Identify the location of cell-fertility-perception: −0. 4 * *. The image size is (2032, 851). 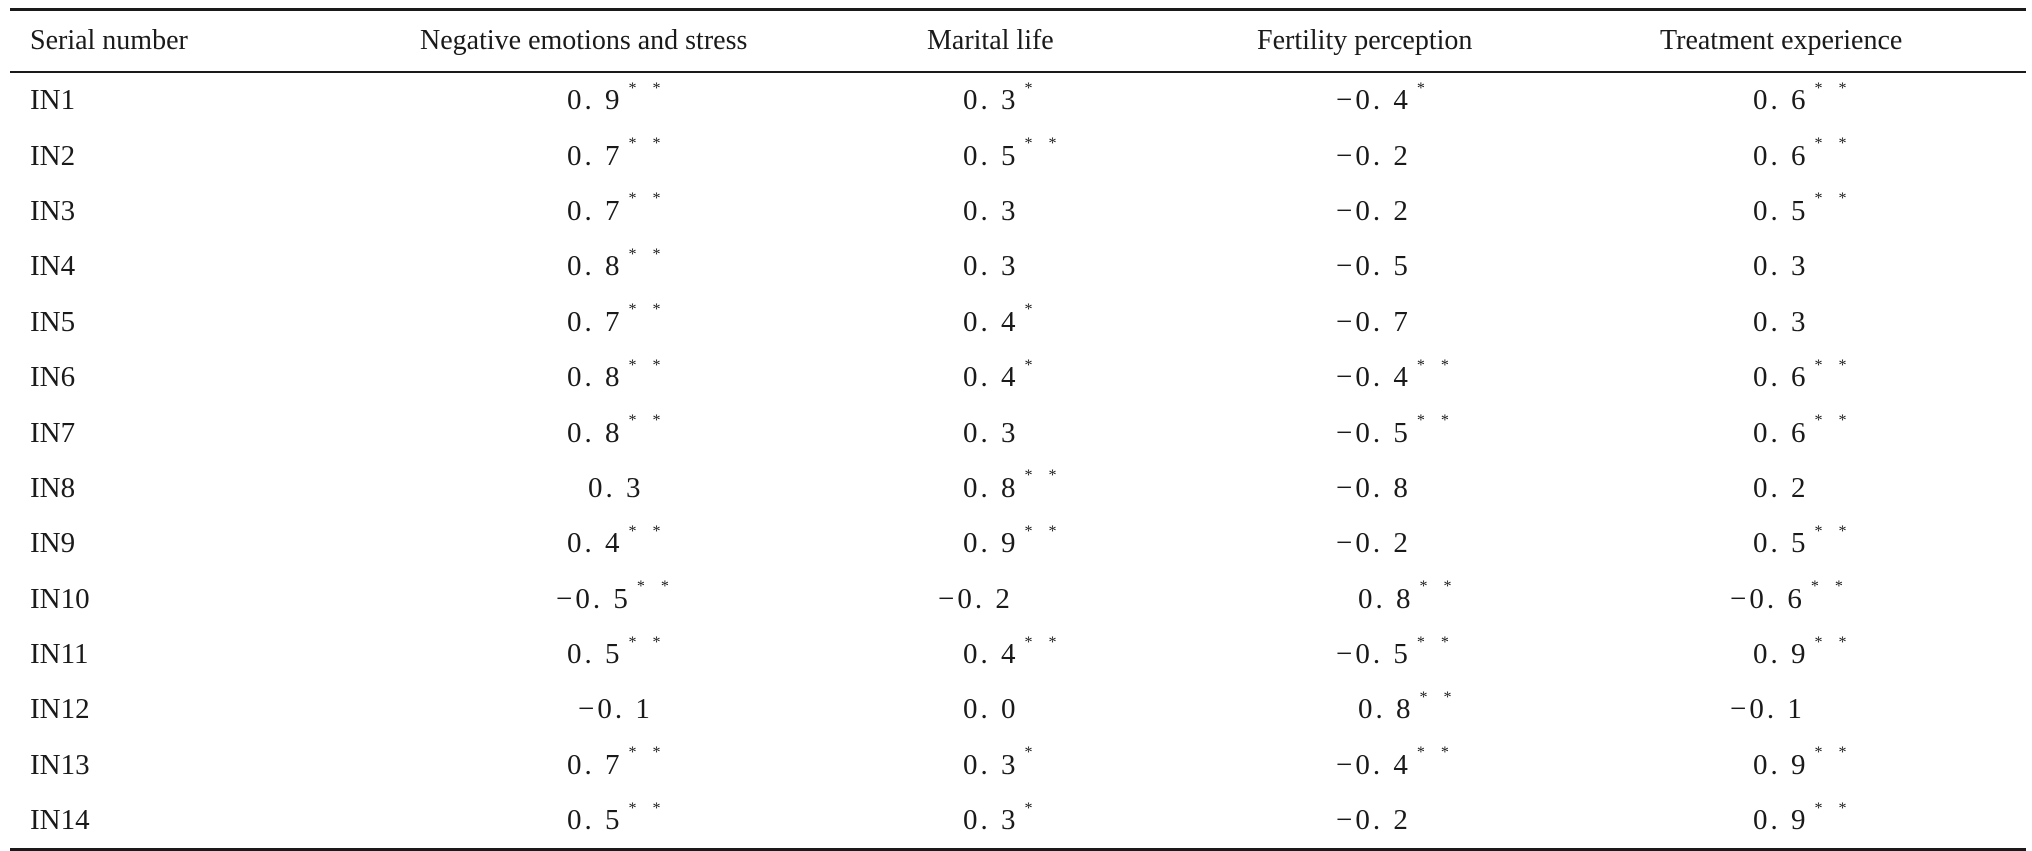
(1395, 765).